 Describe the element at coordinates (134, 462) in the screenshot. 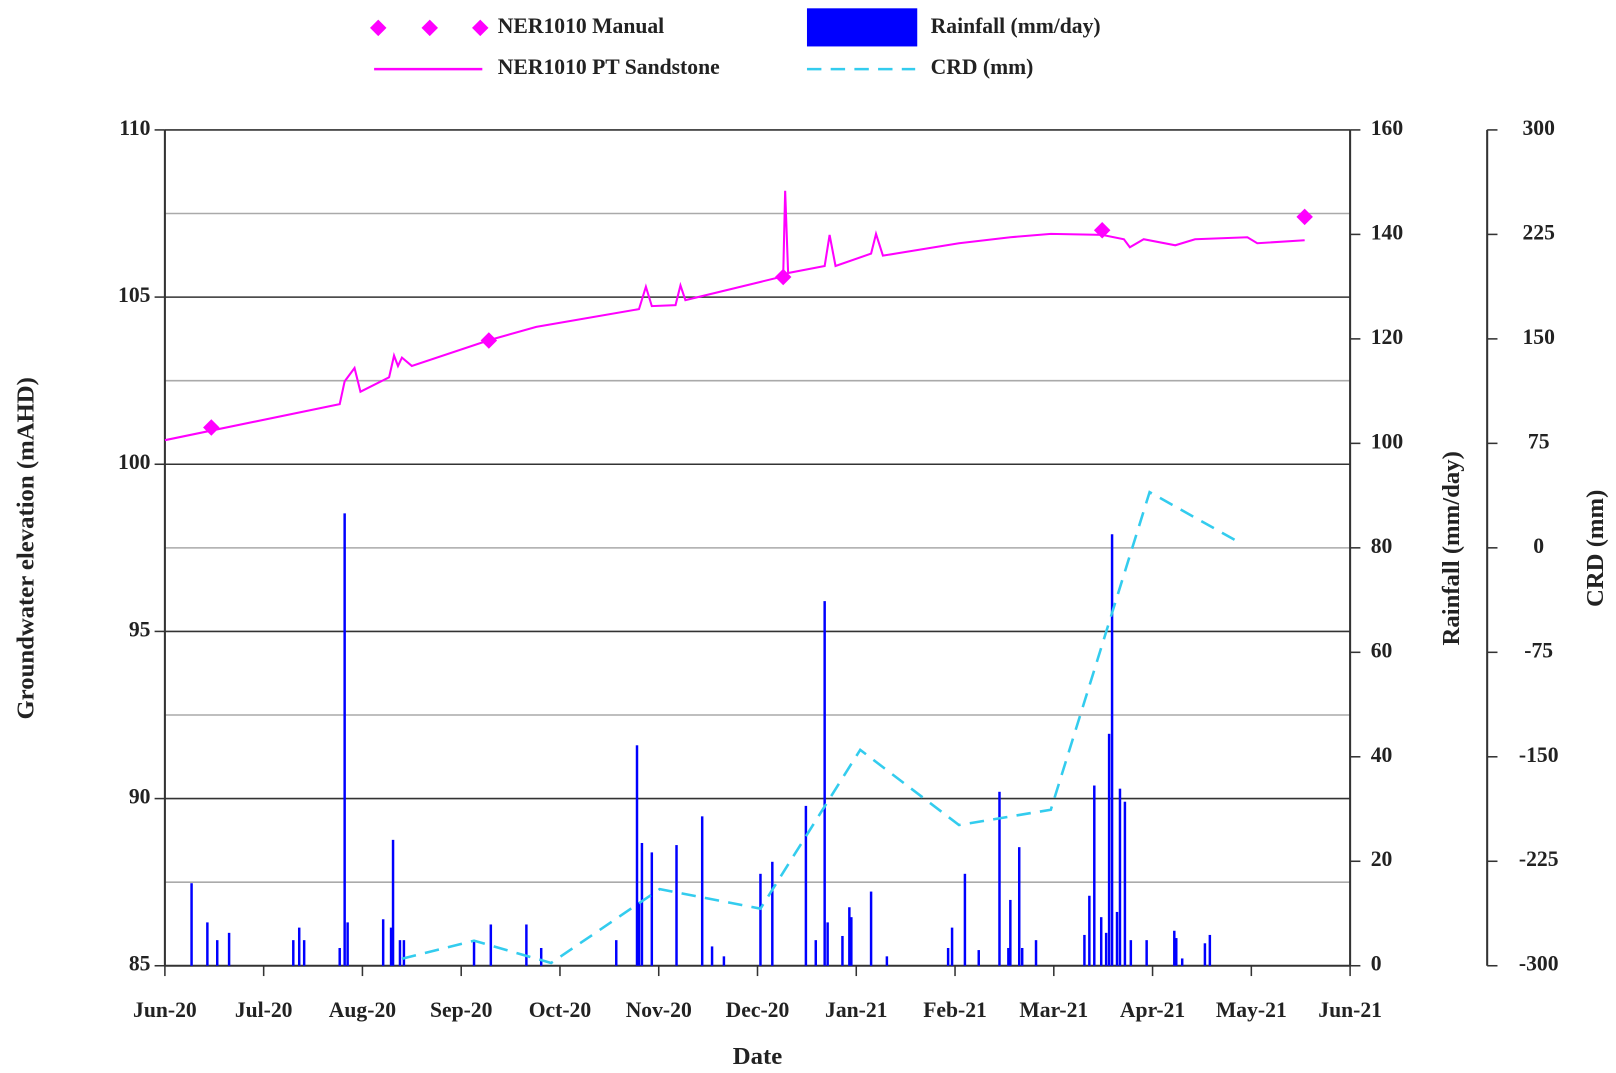

I see `y-tick-label: 100` at that location.